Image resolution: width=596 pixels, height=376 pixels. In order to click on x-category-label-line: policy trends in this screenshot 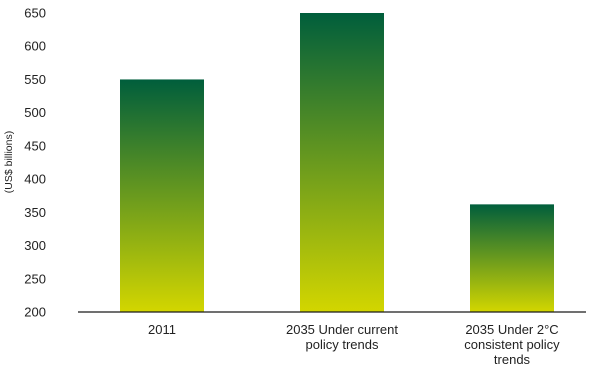, I will do `click(342, 344)`.